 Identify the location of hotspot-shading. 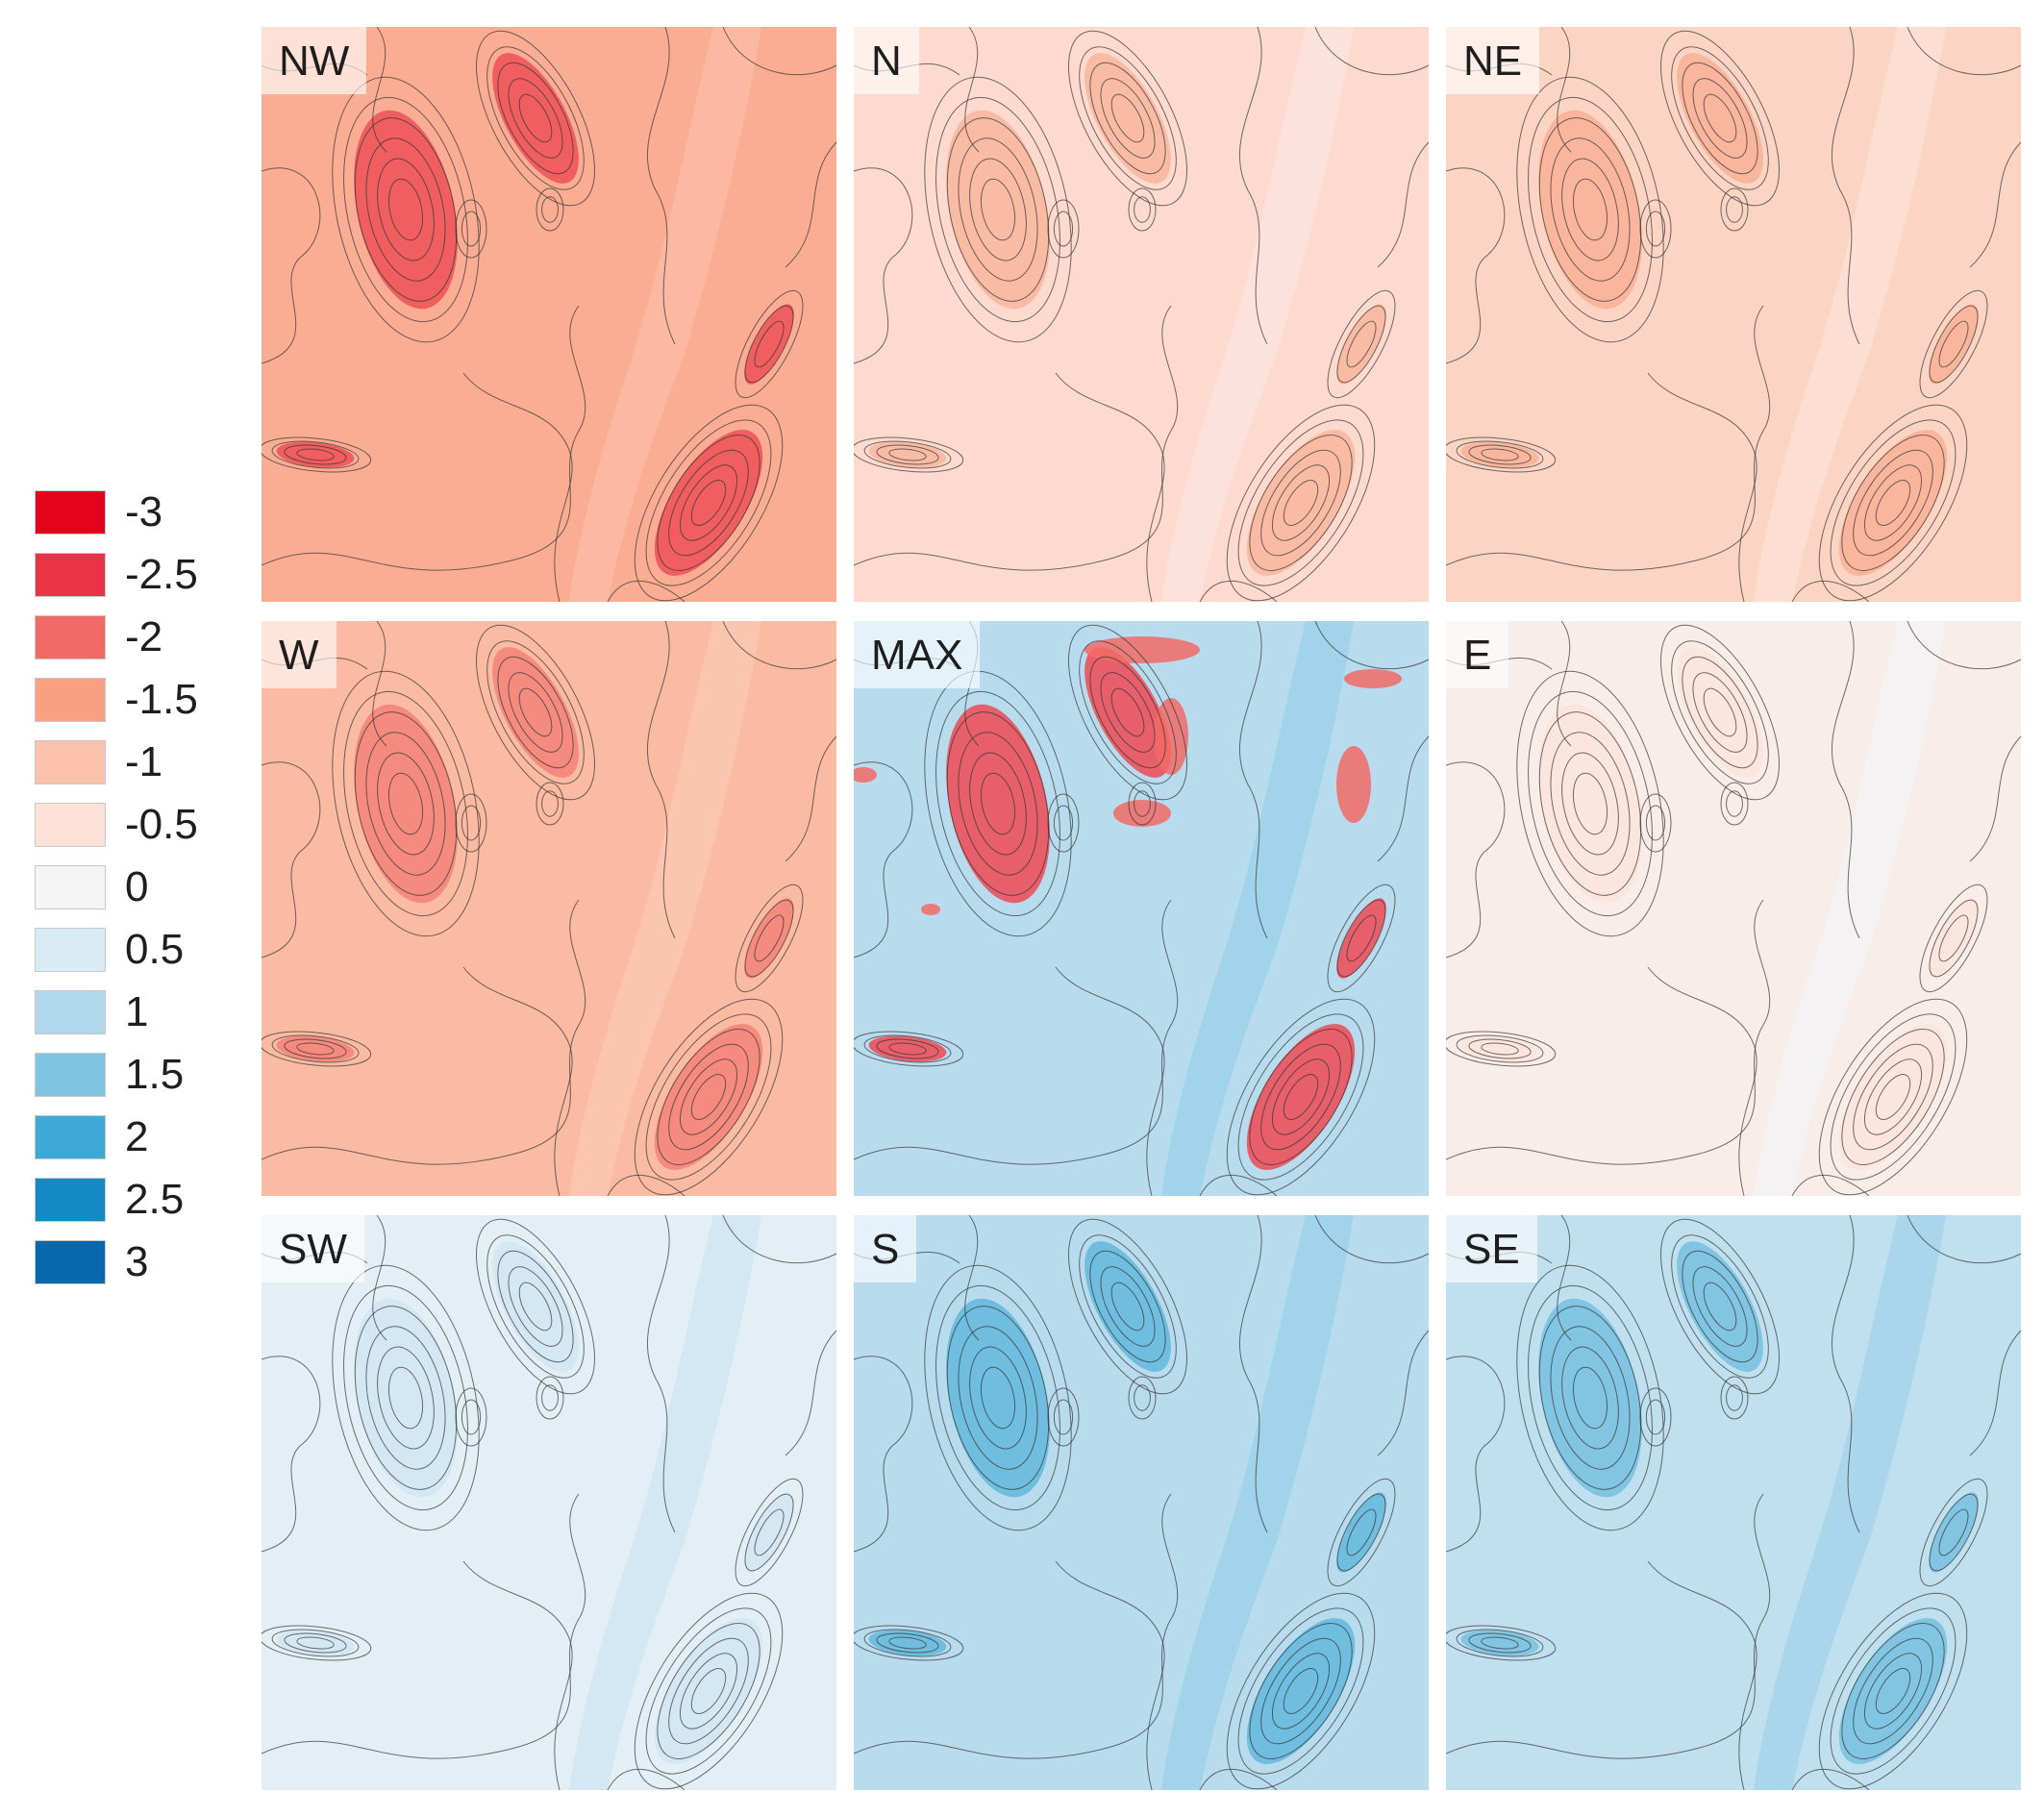
(930, 909).